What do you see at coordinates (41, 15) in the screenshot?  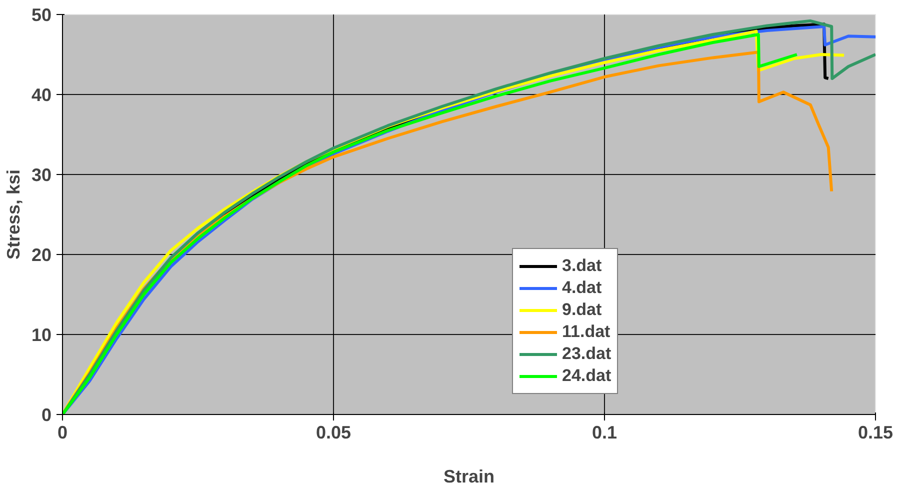 I see `y-tick-label: 50` at bounding box center [41, 15].